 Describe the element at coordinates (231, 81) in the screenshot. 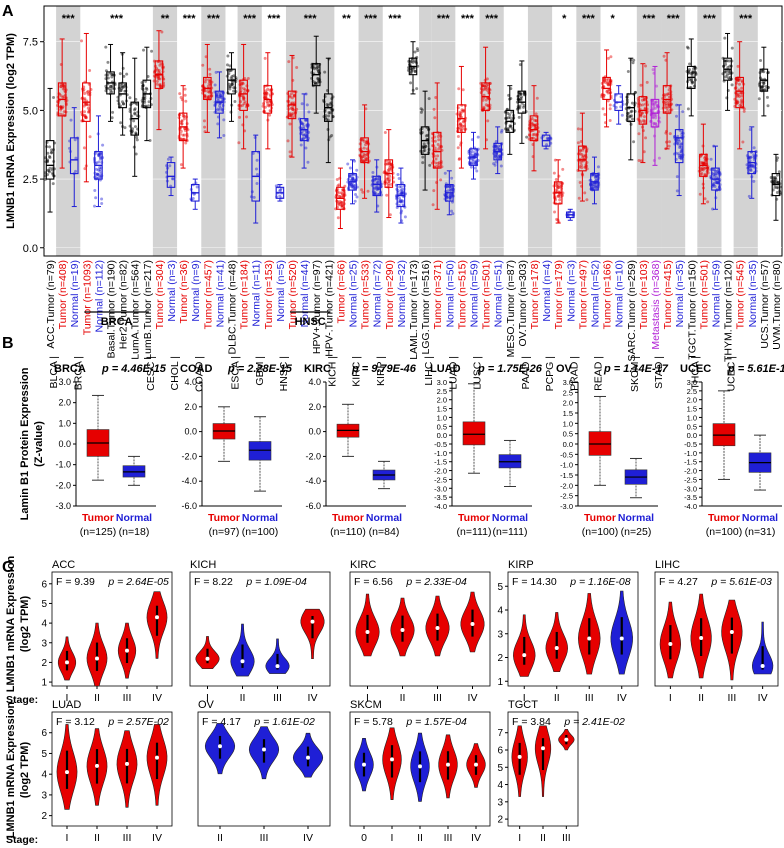

I see `box-dlbc` at that location.